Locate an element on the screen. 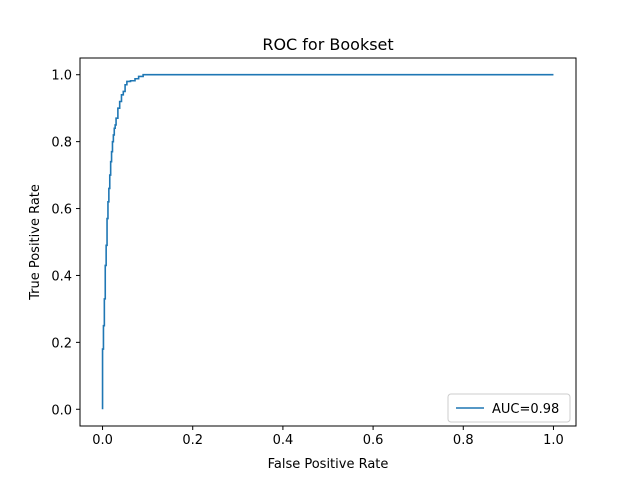 The width and height of the screenshot is (640, 480). chart-title: ROC for Bookset is located at coordinates (327, 44).